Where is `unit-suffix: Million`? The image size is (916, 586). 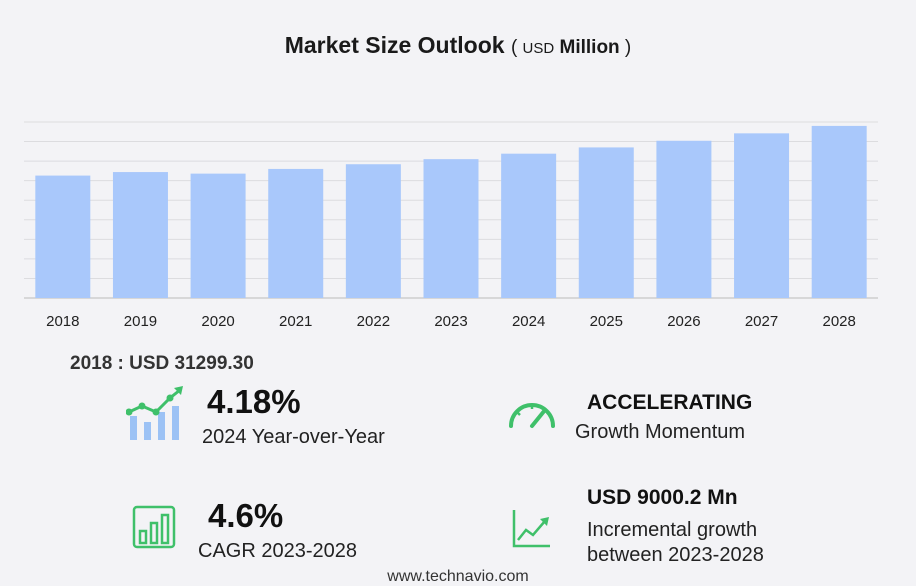 unit-suffix: Million is located at coordinates (589, 47).